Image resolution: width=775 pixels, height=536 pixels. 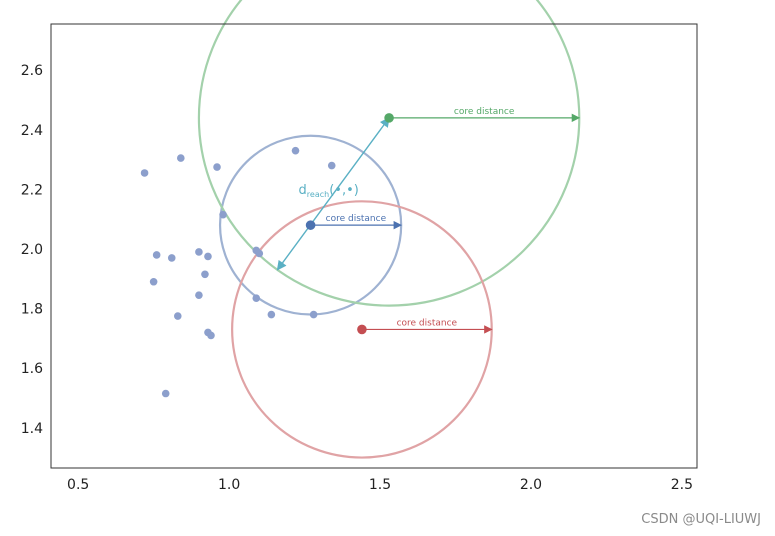 What do you see at coordinates (32, 131) in the screenshot?
I see `y-tick-label: 2.4` at bounding box center [32, 131].